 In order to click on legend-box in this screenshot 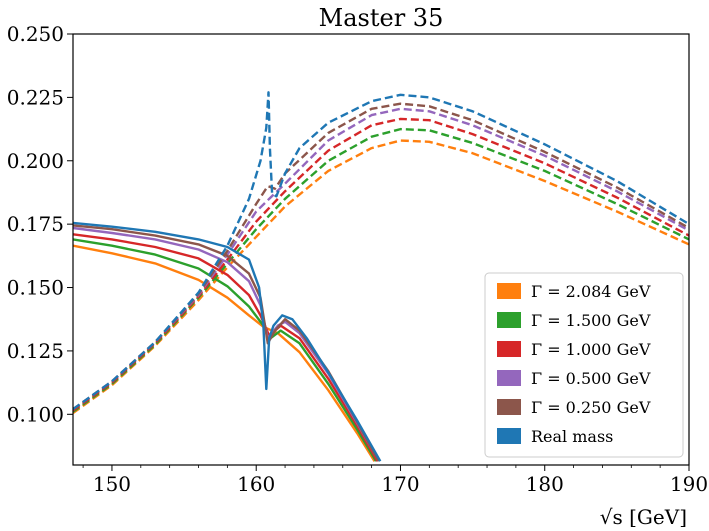, I will do `click(584, 365)`.